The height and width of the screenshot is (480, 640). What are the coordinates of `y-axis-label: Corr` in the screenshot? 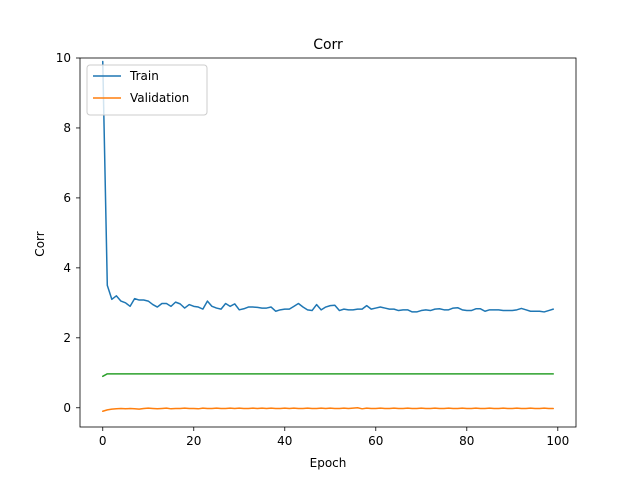 It's located at (40, 243).